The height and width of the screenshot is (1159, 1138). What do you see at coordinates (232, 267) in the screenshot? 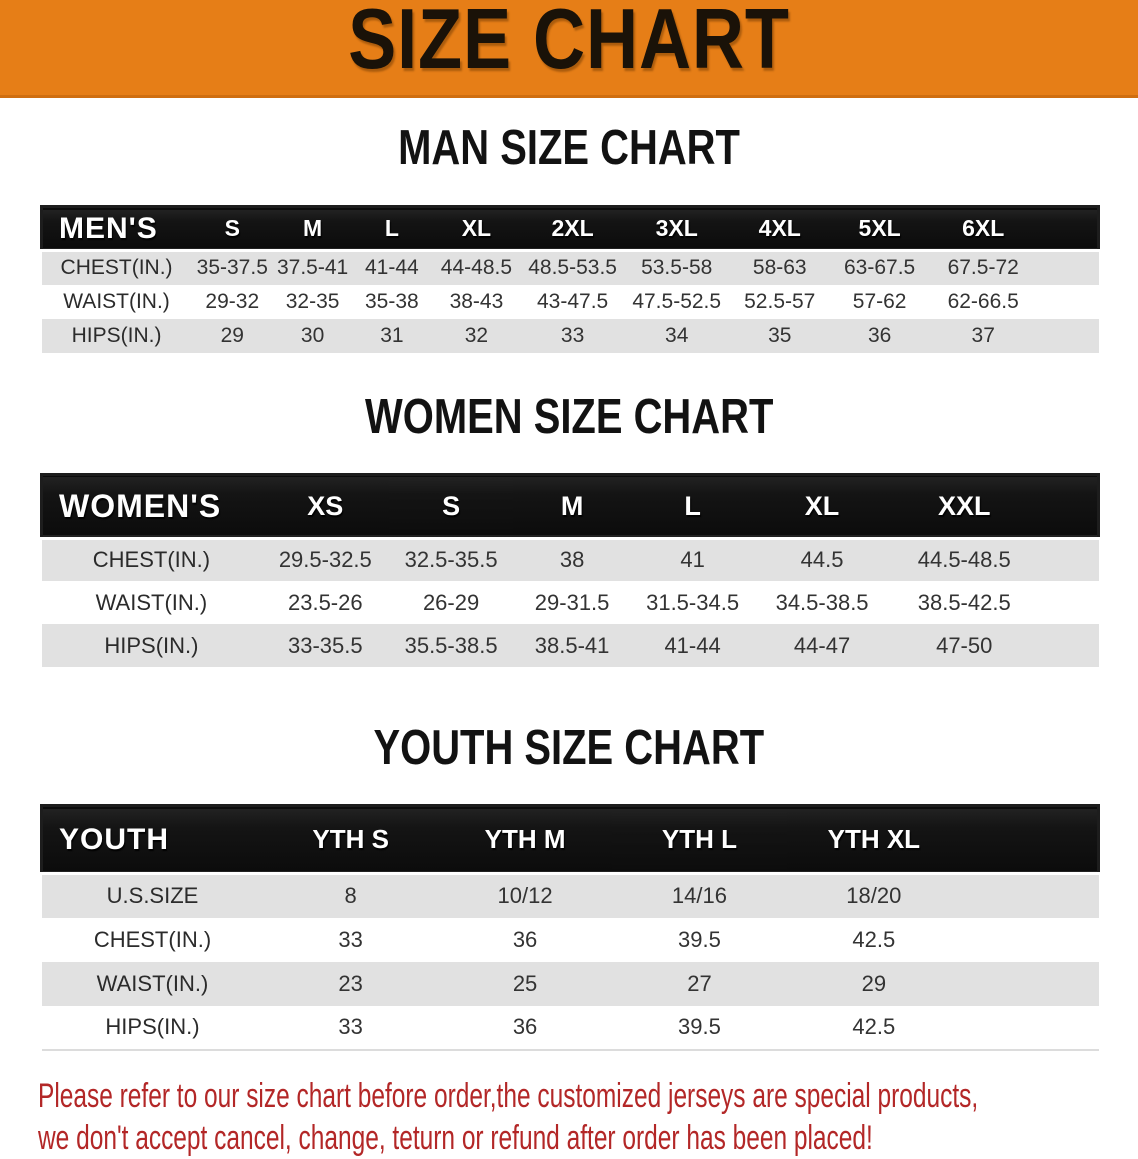
I see `mens-size-cell: 35-37.5` at bounding box center [232, 267].